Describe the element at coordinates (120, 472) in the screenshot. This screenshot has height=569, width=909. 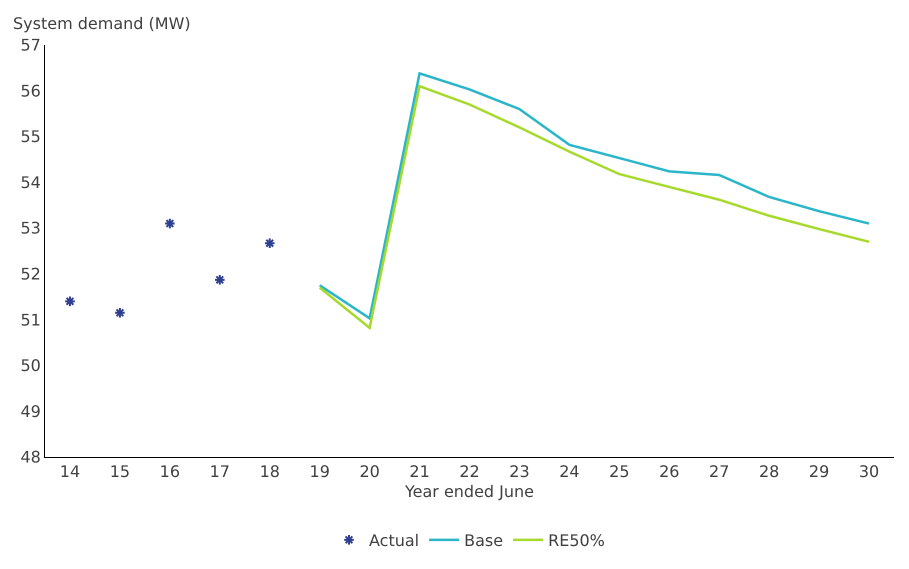
I see `x-tick-label: 15` at that location.